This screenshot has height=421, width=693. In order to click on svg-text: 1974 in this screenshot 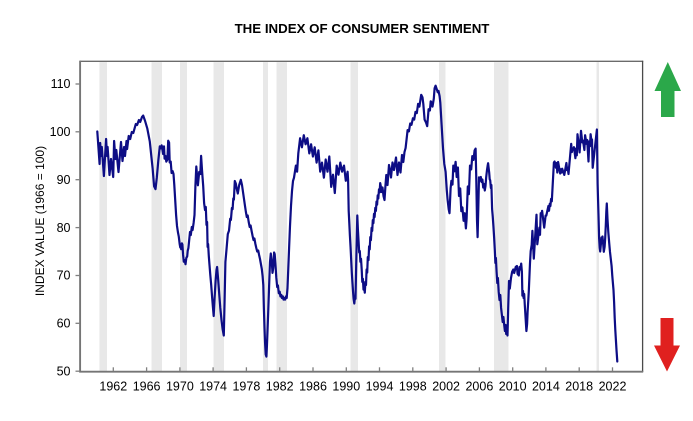, I will do `click(213, 387)`.